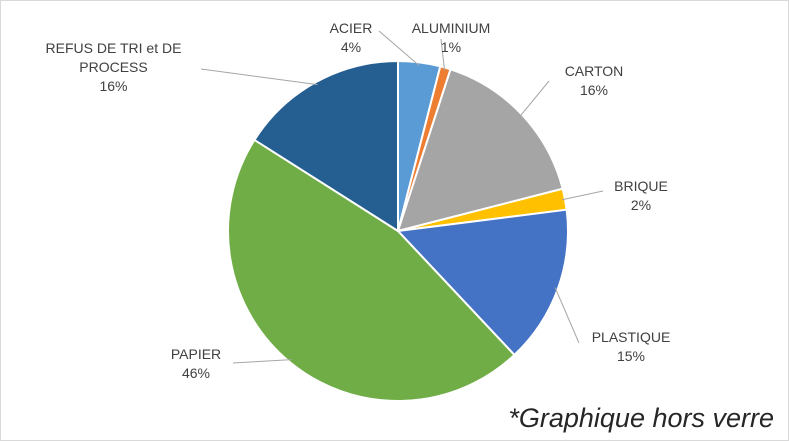 The height and width of the screenshot is (441, 789). Describe the element at coordinates (594, 71) in the screenshot. I see `category-label: CARTON` at that location.